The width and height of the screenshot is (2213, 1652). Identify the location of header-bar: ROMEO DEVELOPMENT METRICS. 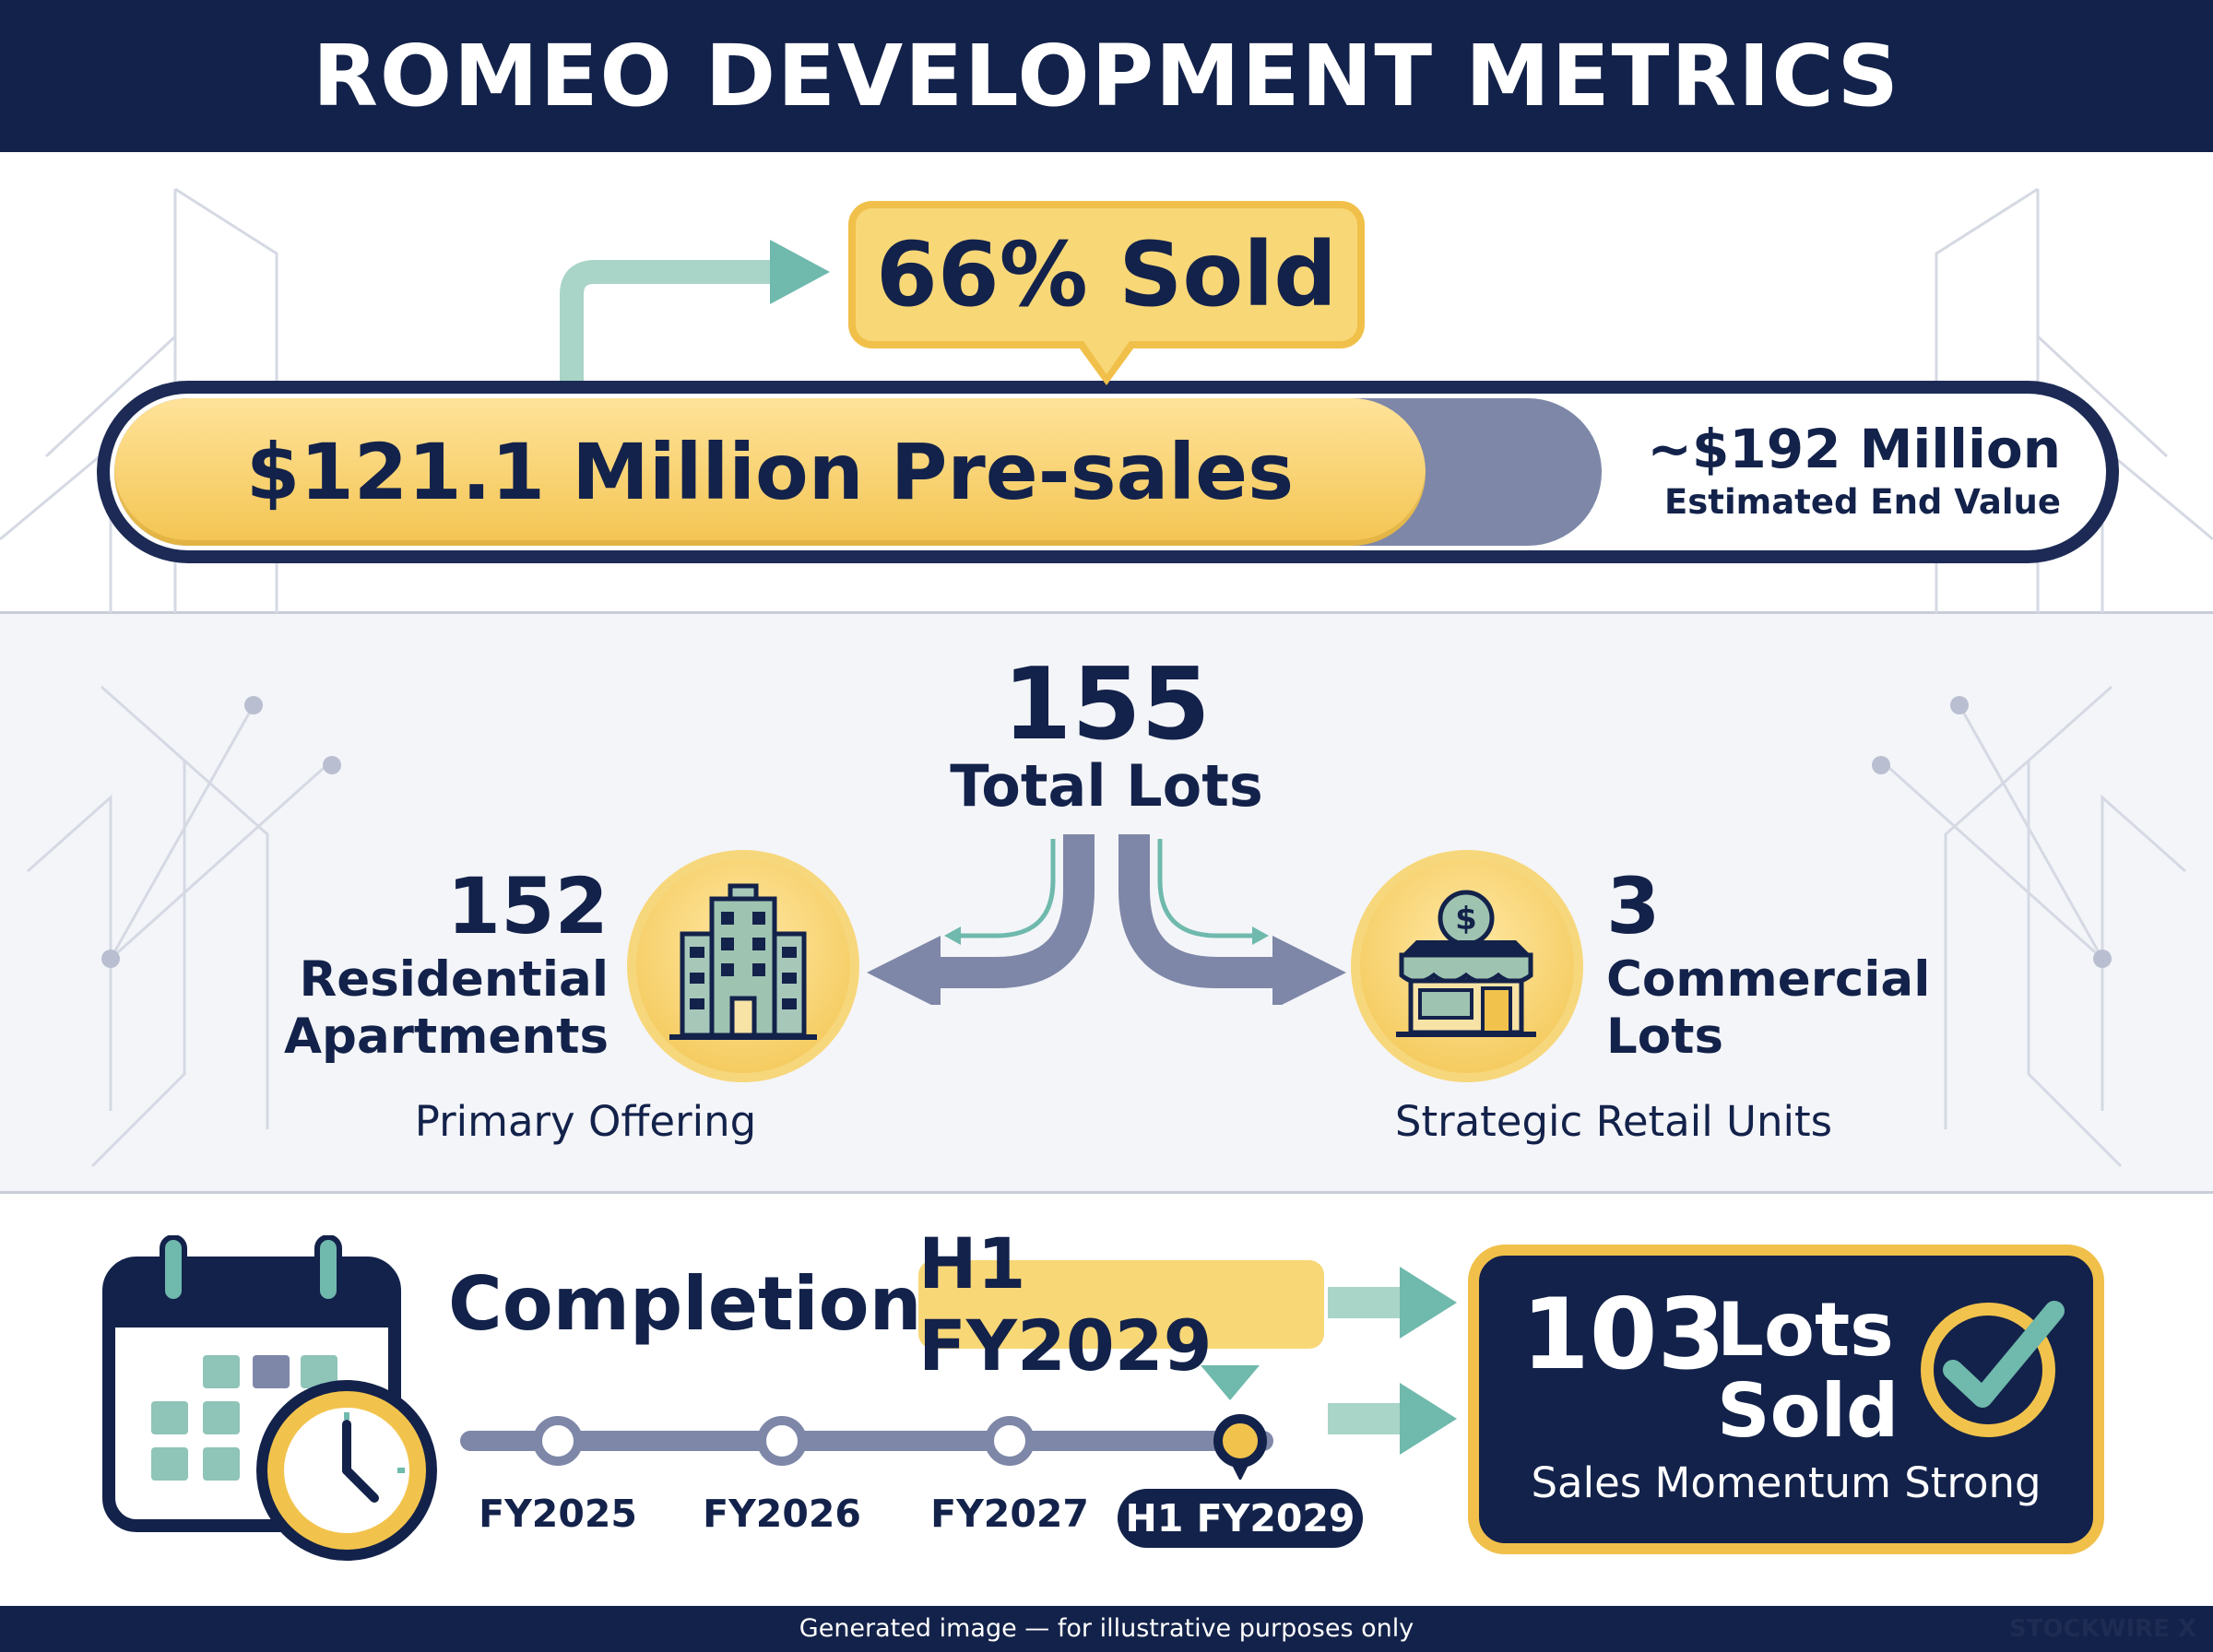
(1106, 76).